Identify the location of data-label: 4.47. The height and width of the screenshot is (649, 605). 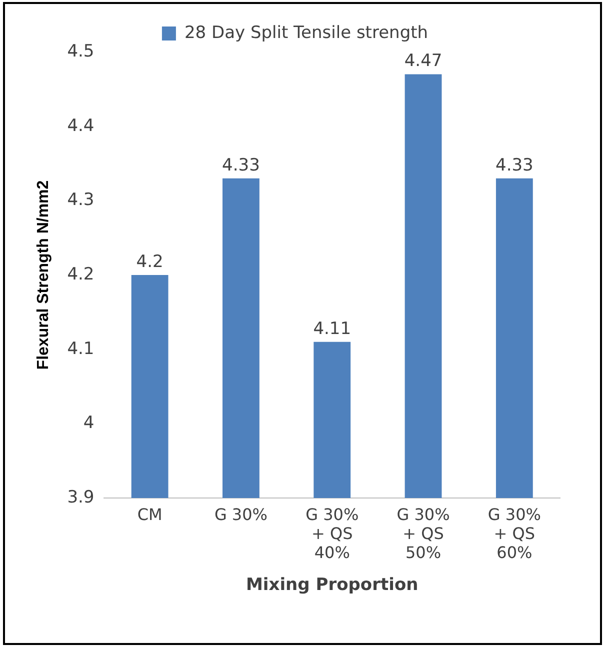
(423, 61).